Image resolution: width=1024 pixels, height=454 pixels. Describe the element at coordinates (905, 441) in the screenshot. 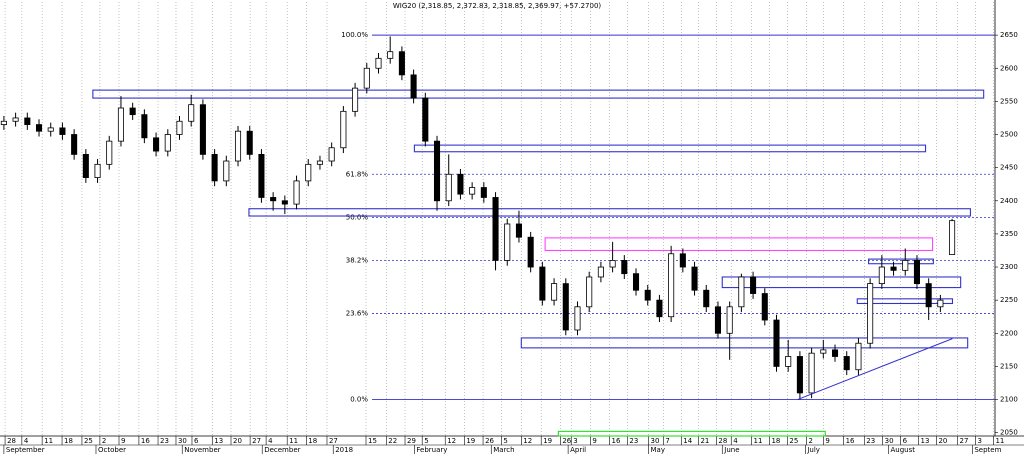

I see `x-tick-label: 6` at that location.